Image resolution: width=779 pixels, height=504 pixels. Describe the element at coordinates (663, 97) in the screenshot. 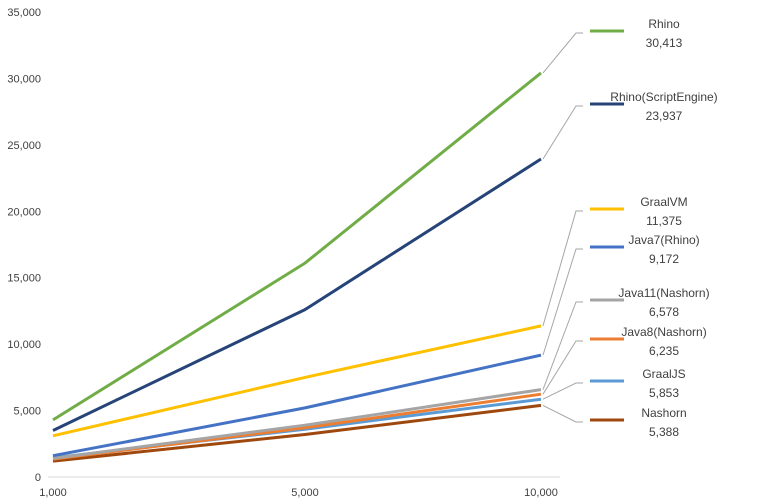

I see `series-name-label: Rhino(ScriptEngine)` at that location.